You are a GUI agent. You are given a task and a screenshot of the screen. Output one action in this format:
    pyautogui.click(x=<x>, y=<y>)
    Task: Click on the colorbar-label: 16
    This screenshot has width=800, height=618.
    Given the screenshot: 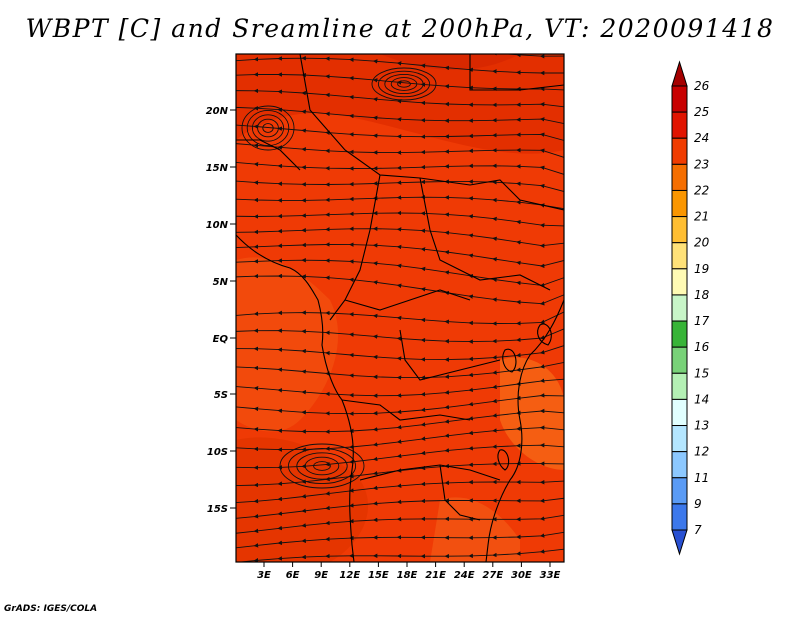 What is the action you would take?
    pyautogui.click(x=702, y=347)
    